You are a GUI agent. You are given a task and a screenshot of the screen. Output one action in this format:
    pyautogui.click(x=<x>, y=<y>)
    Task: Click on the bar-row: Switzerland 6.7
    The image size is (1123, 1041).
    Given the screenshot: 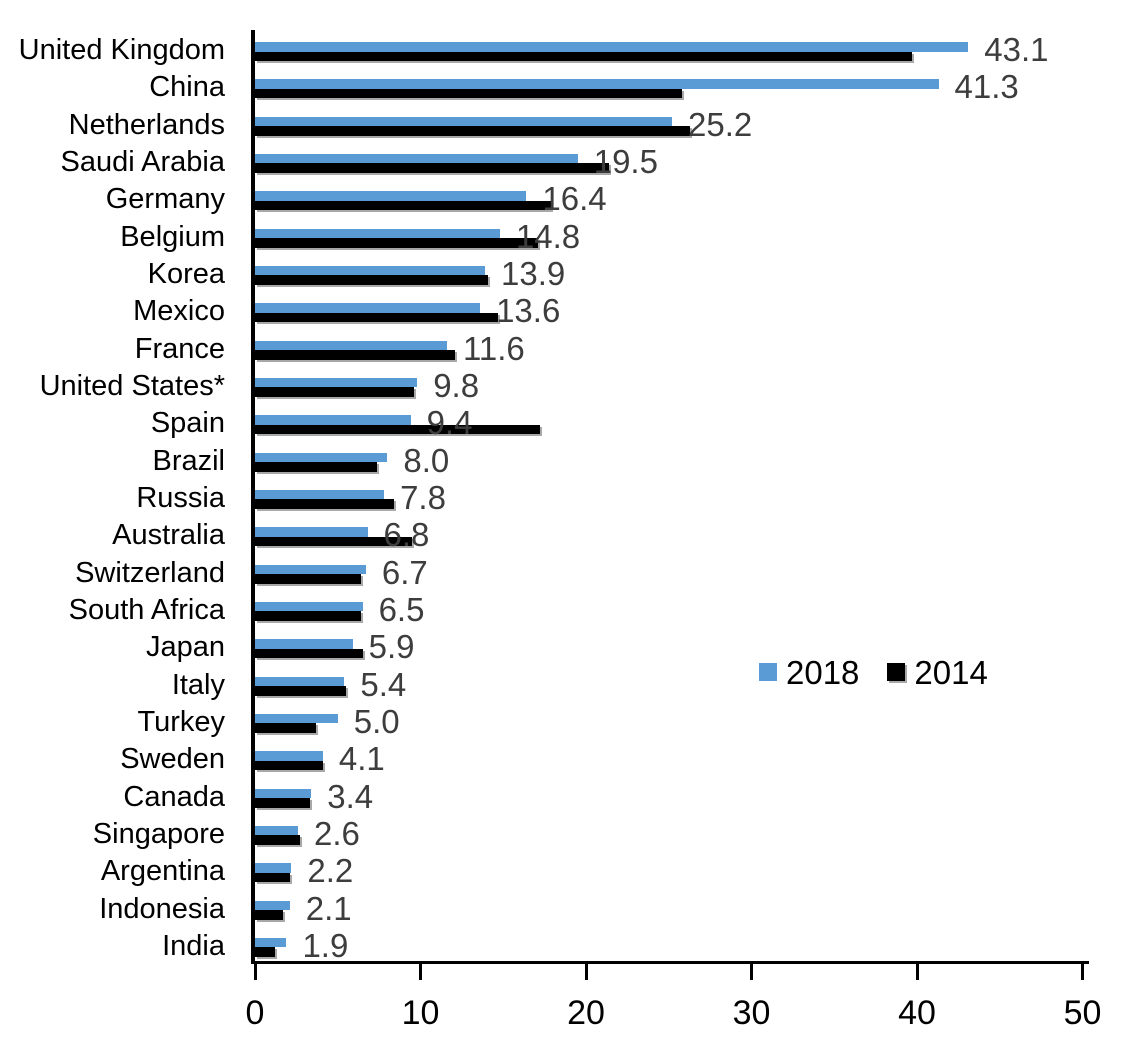 What is the action you would take?
    pyautogui.click(x=561, y=573)
    